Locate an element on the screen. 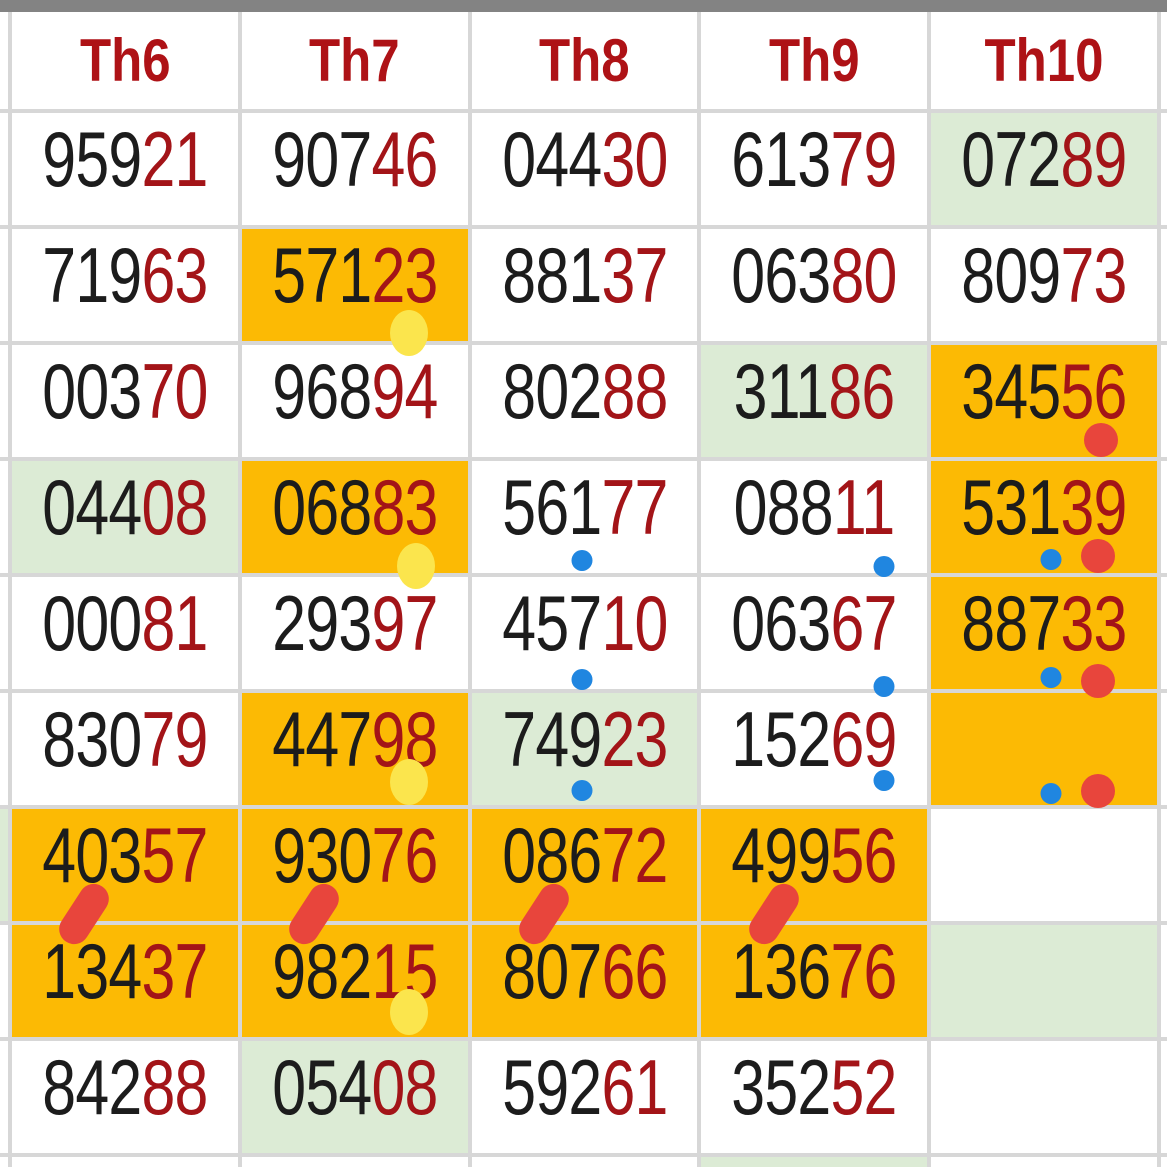 The image size is (1167, 1167). number-tail: 77 is located at coordinates (634, 507).